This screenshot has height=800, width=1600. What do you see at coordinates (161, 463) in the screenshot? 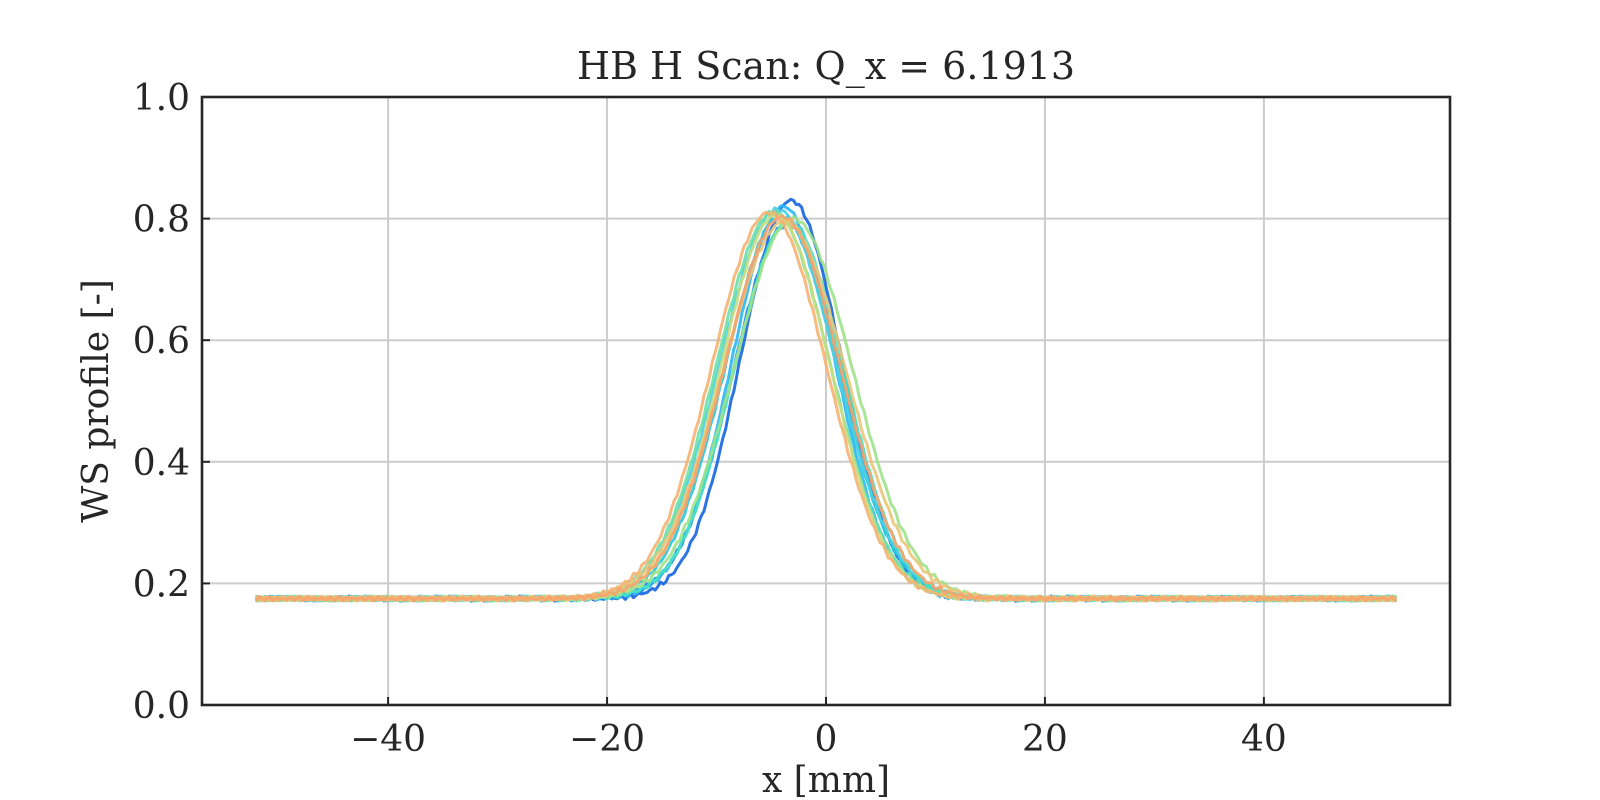
I see `y-tick-label: 0.4` at bounding box center [161, 463].